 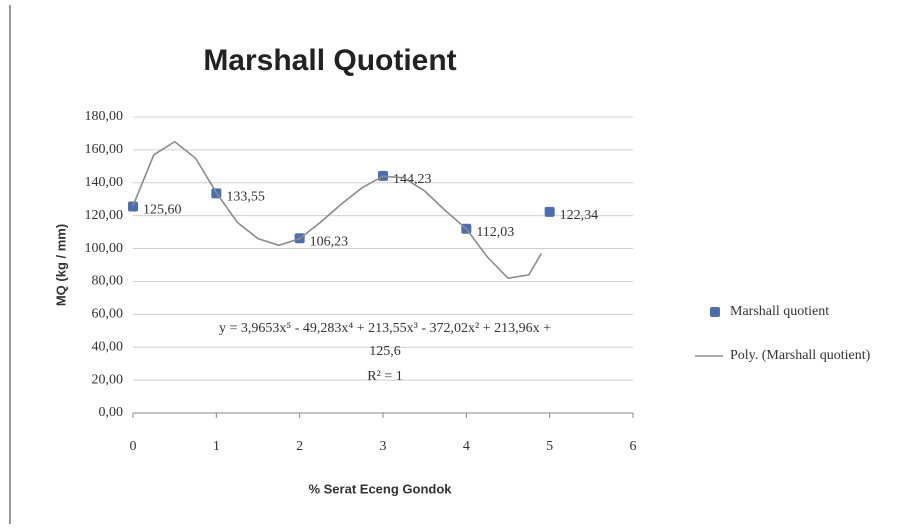 I want to click on y-tick-label: 160,00, so click(x=104, y=149).